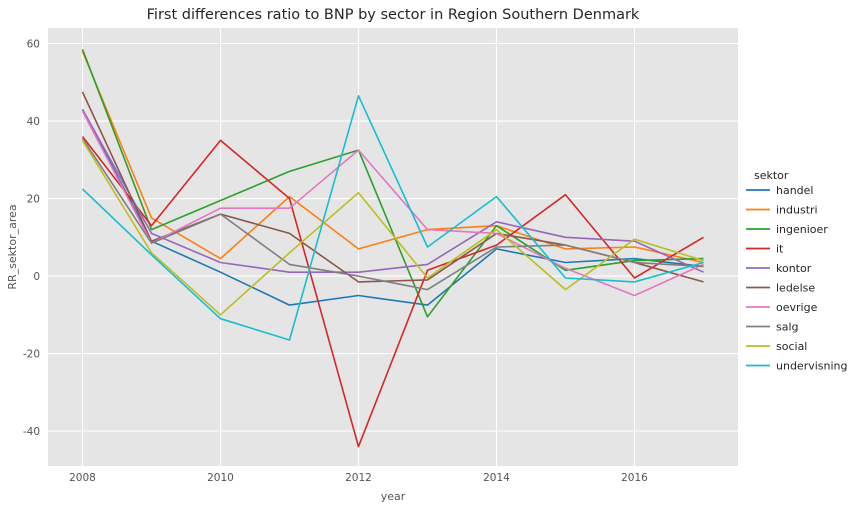  What do you see at coordinates (634, 478) in the screenshot?
I see `x-tick-label: 2016` at bounding box center [634, 478].